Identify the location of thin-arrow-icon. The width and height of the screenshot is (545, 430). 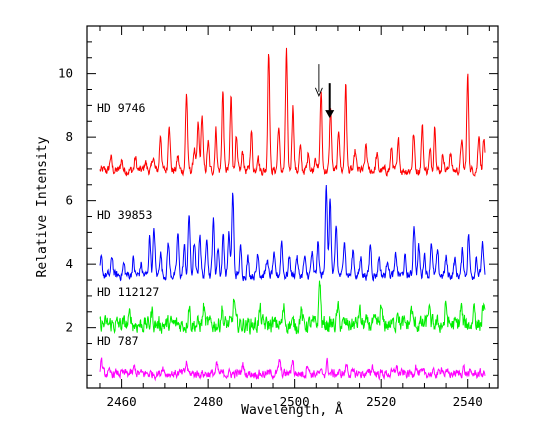
(318, 80).